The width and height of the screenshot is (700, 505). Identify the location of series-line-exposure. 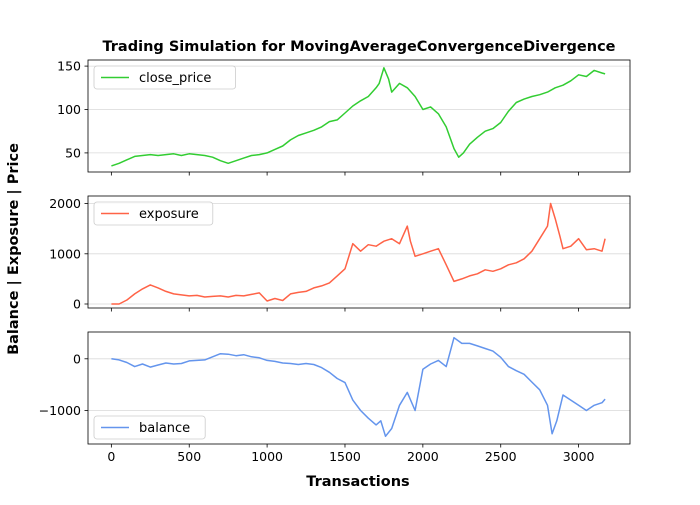
(358, 253).